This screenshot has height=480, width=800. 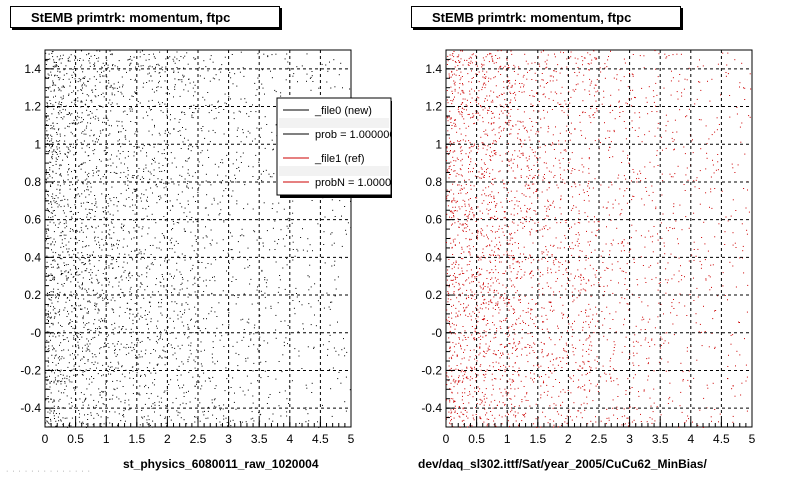 I want to click on x-tick-label: 2, so click(x=167, y=439).